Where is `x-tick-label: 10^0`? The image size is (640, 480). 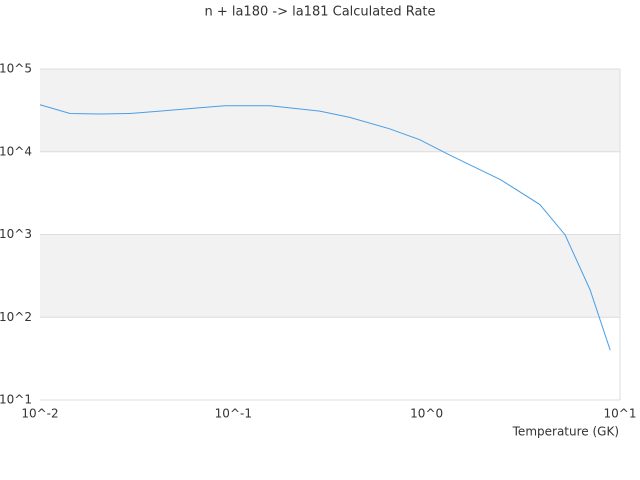
x-tick-label: 10^0 is located at coordinates (426, 414).